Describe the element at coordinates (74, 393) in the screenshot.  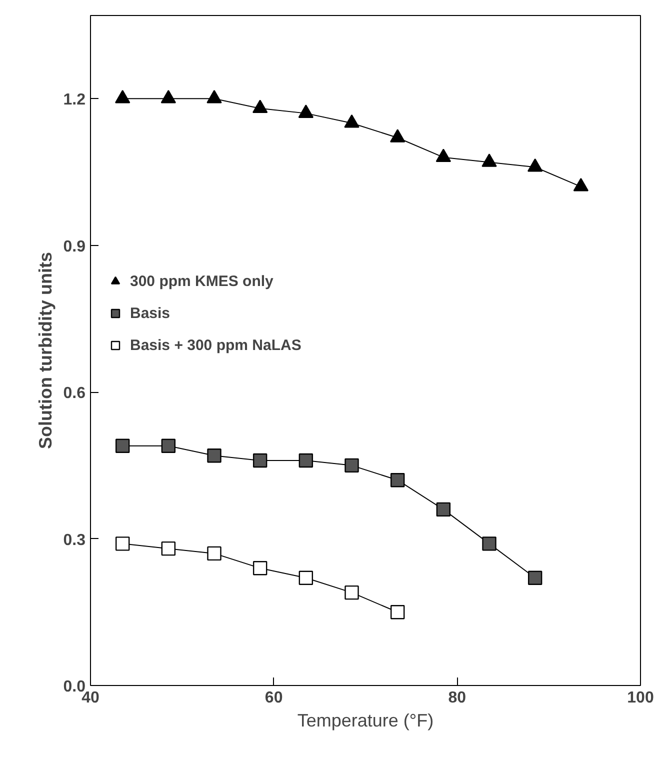
I see `y-tick-label: 0.6` at that location.